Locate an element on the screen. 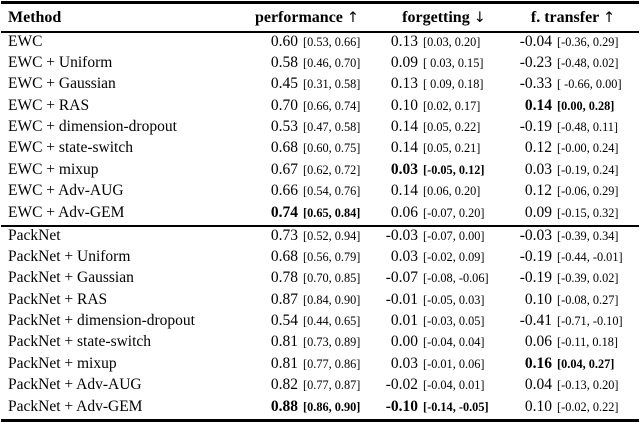  performance-cell: 0.78 [0.70, 0.85] is located at coordinates (307, 278).